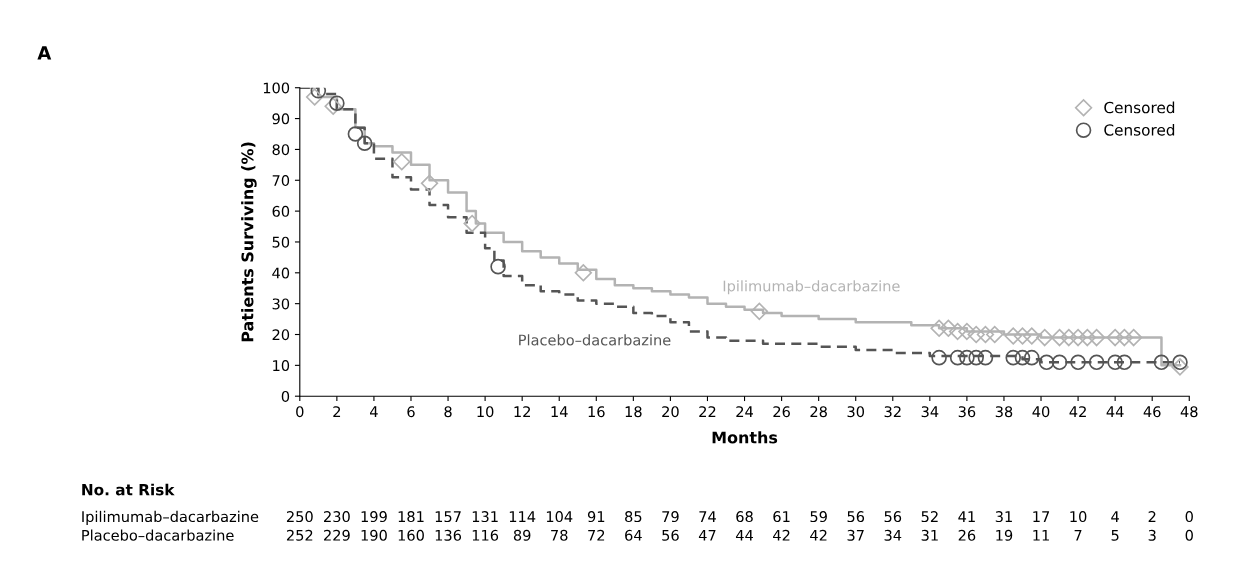 The width and height of the screenshot is (1244, 566). What do you see at coordinates (892, 412) in the screenshot?
I see `x-tick-label: 32` at bounding box center [892, 412].